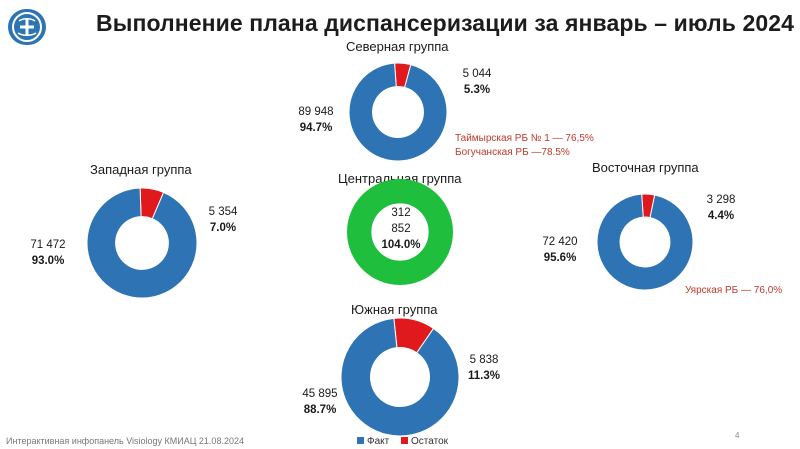  I want to click on remainder-percent: 5.3%, so click(477, 90).